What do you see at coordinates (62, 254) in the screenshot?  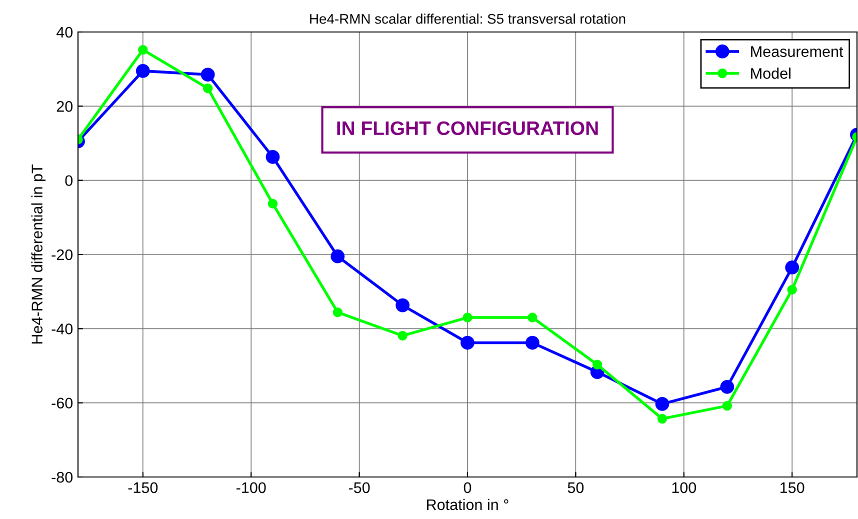 I see `y-tick-label: -20` at bounding box center [62, 254].